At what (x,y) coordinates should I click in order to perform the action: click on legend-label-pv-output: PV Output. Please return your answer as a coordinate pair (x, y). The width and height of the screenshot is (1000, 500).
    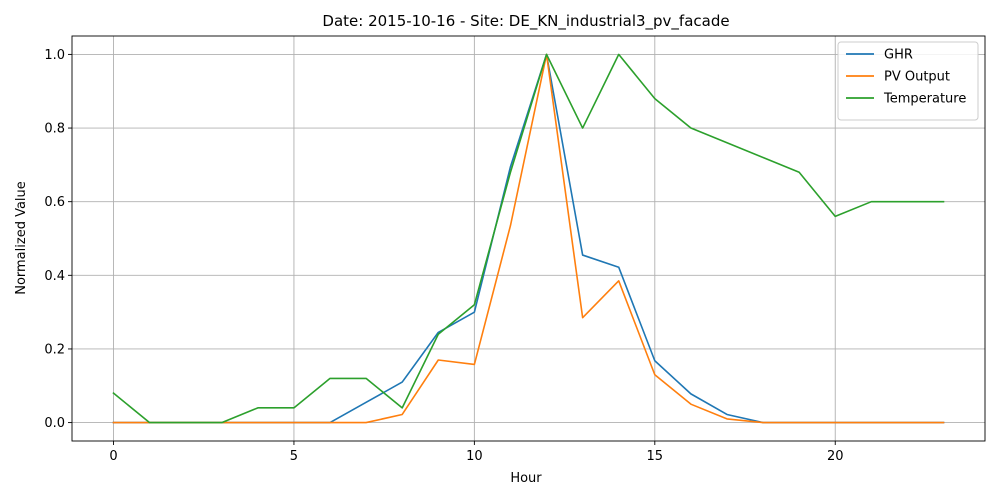
    Looking at the image, I should click on (917, 77).